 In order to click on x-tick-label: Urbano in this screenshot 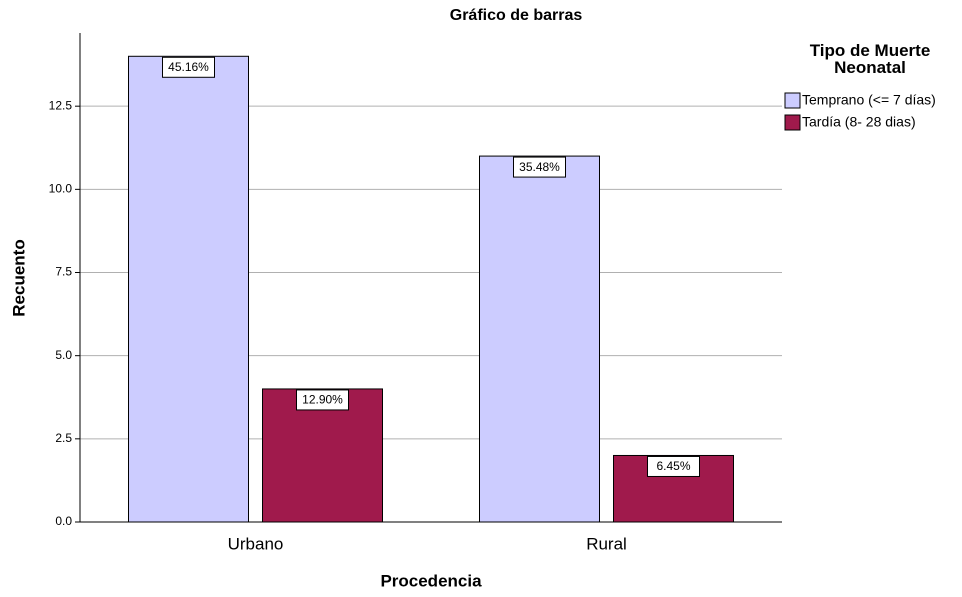, I will do `click(256, 543)`.